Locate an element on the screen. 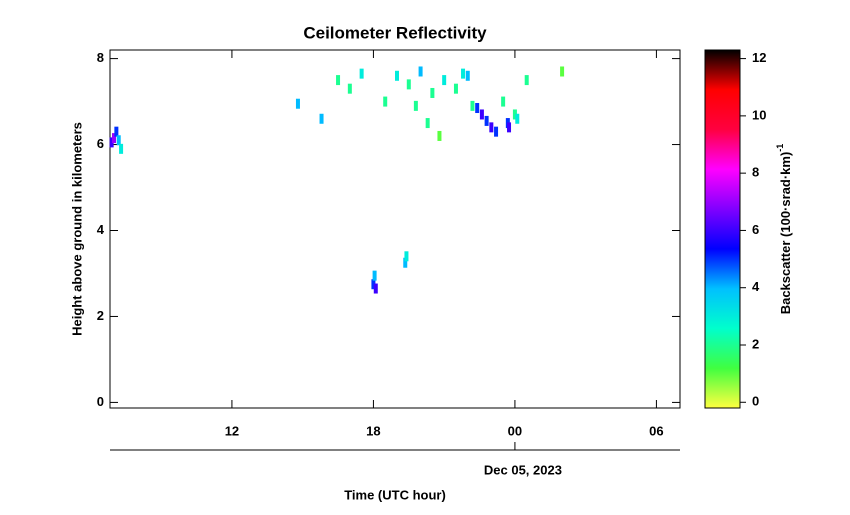  colorbar-label-text: Backscatter (100·srad·km) is located at coordinates (785, 233).